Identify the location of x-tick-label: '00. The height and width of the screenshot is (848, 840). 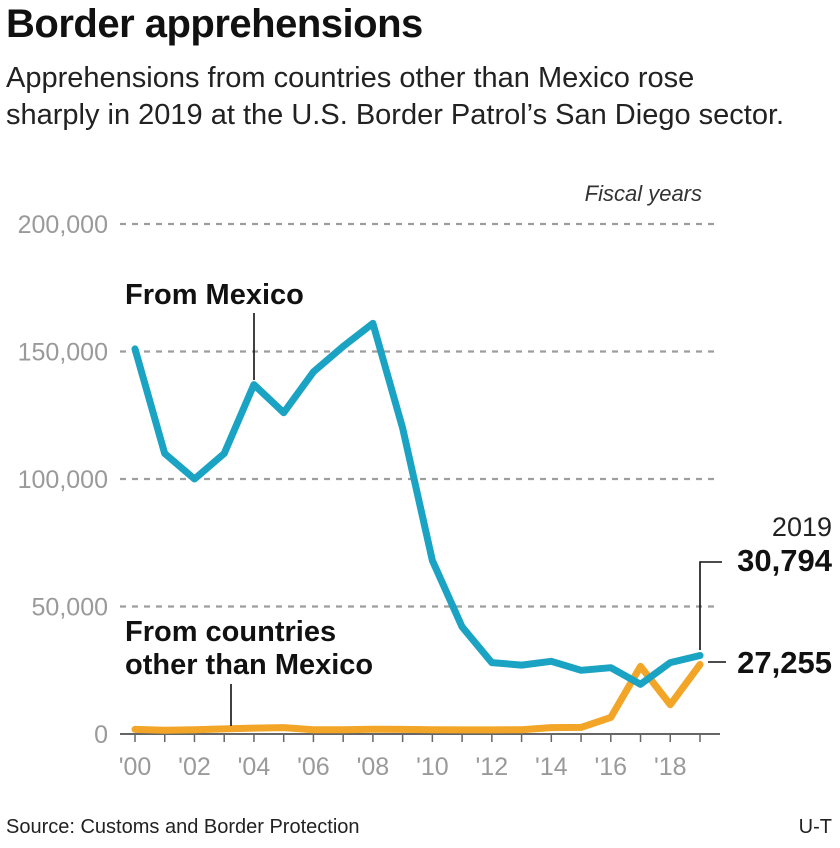
(135, 767).